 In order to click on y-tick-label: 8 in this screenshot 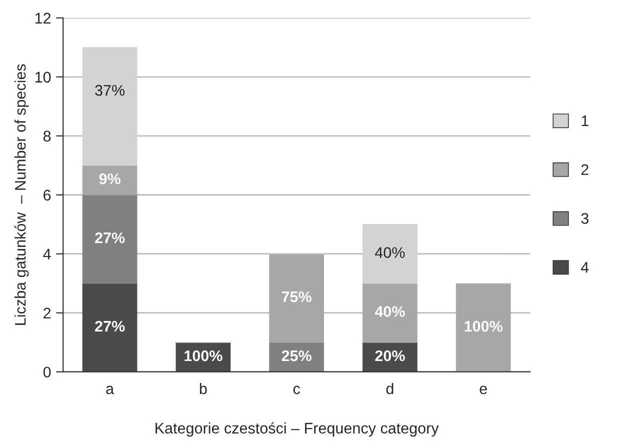, I will do `click(47, 136)`.